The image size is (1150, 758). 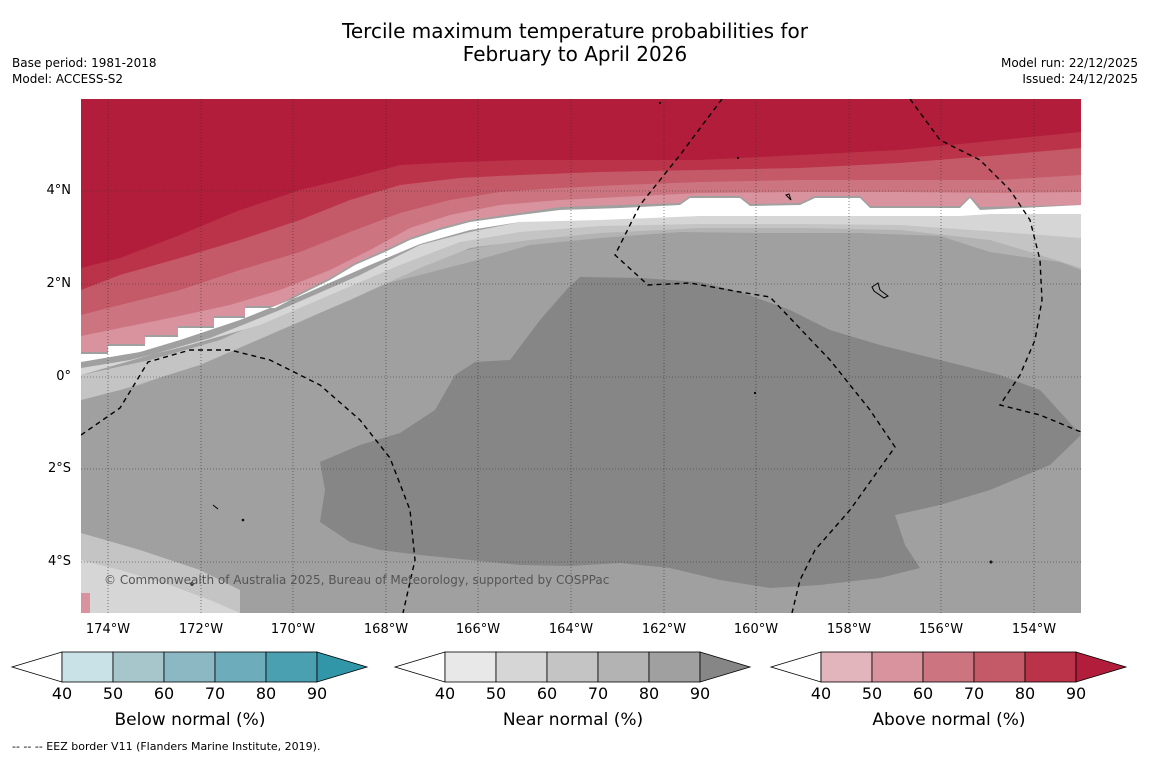 I want to click on lat-label-4s: 4°S, so click(x=59, y=561).